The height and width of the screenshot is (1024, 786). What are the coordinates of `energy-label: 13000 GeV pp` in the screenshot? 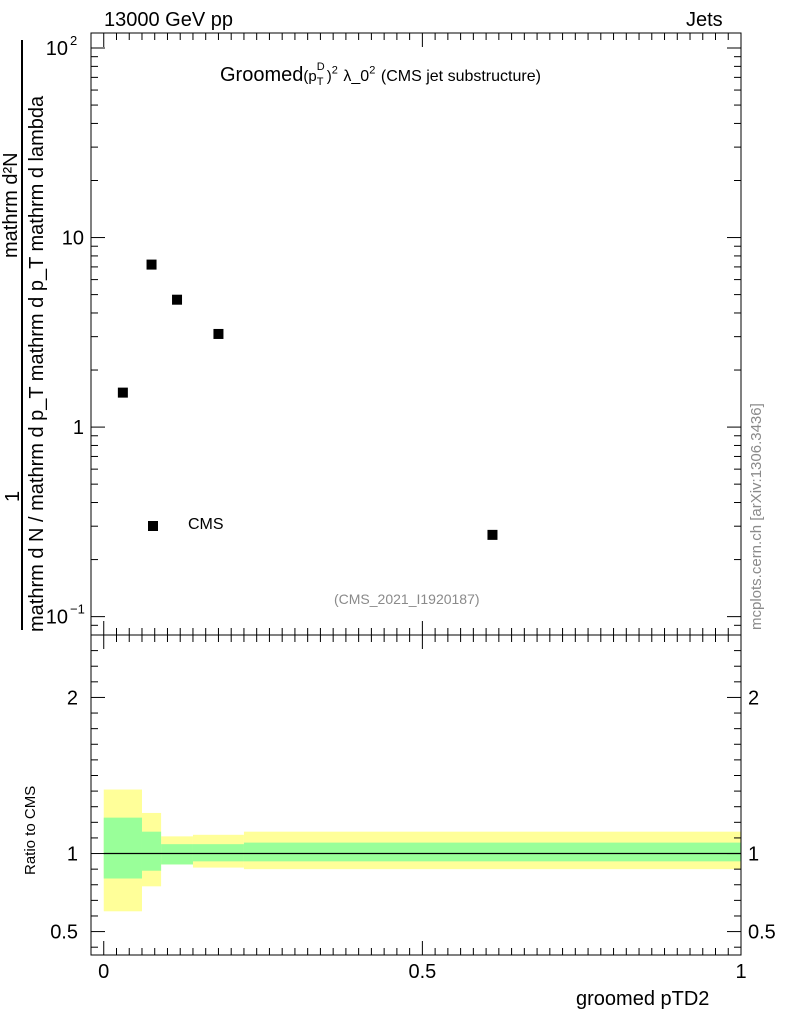 It's located at (168, 20).